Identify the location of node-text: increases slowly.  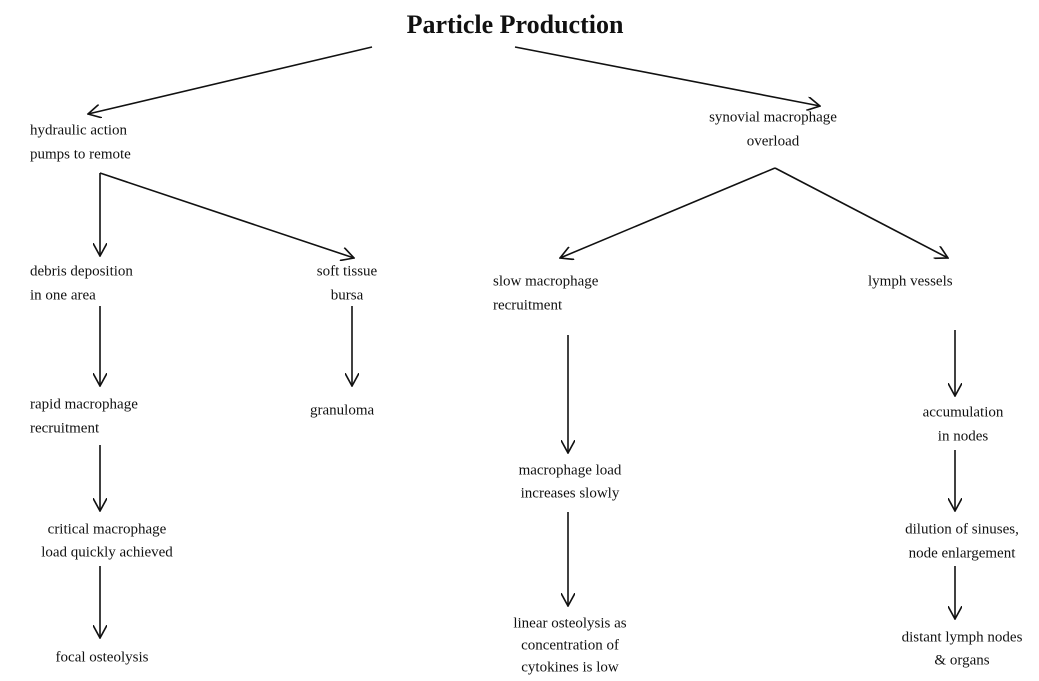
(570, 493).